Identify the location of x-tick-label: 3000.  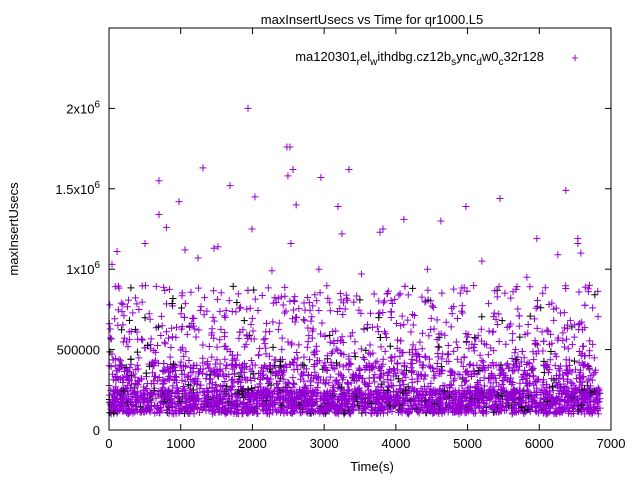
(324, 443).